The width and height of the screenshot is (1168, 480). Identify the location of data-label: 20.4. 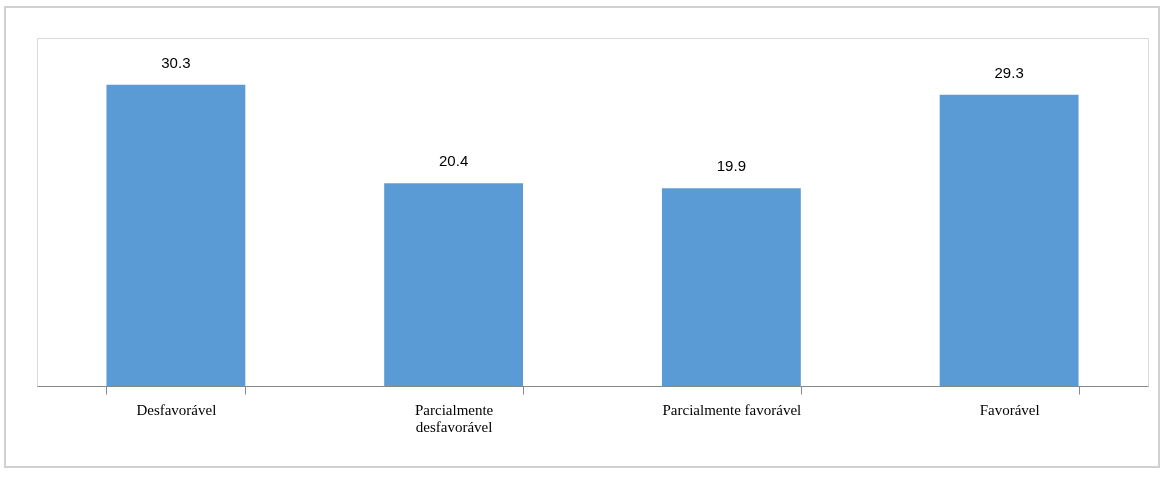
(454, 161).